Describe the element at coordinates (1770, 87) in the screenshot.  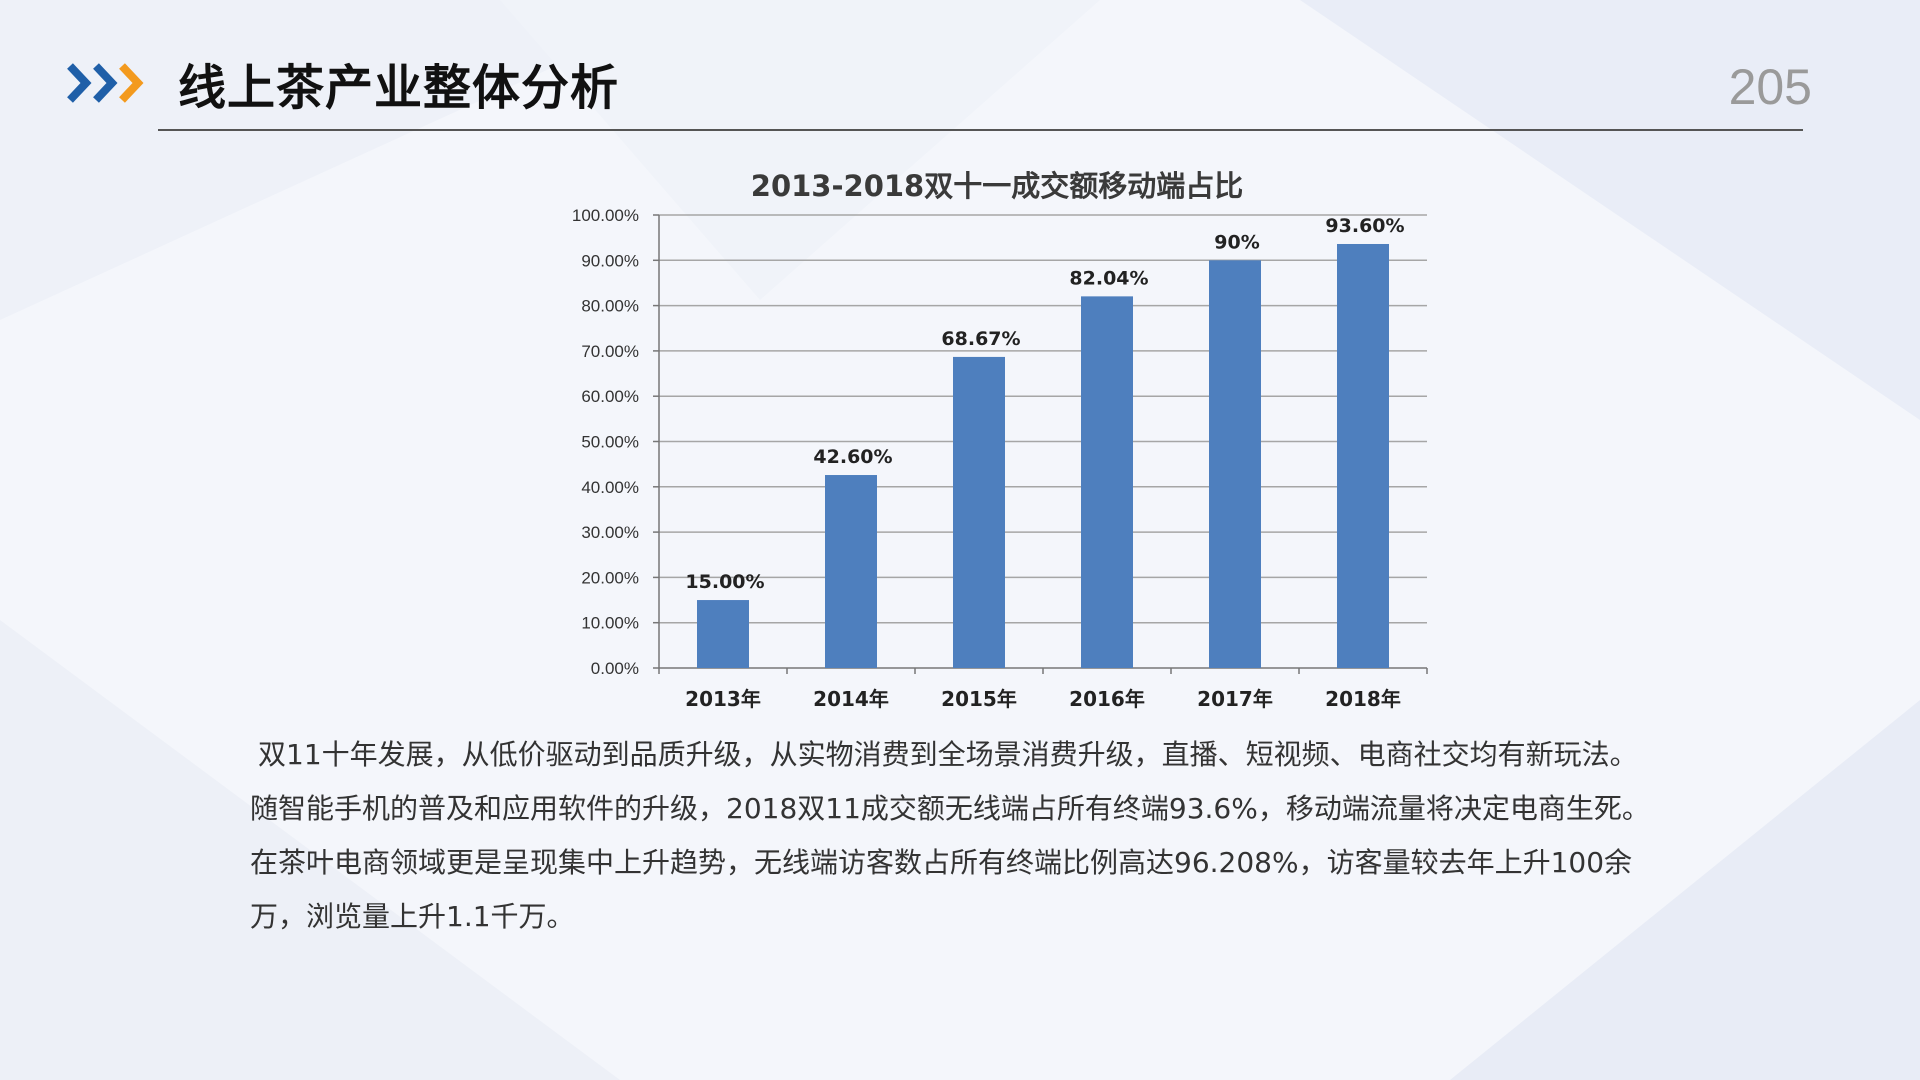
I see `page-number: 205` at that location.